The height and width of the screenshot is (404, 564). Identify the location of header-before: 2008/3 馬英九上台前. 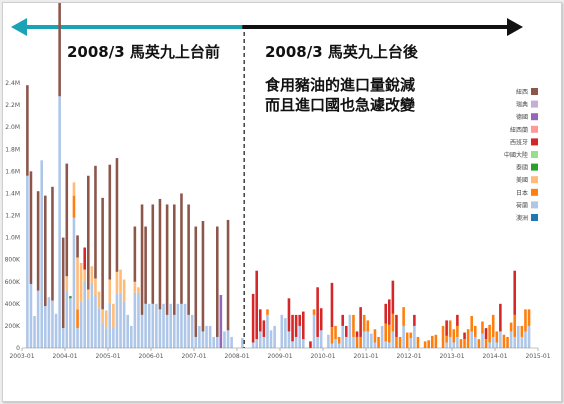
(143, 52).